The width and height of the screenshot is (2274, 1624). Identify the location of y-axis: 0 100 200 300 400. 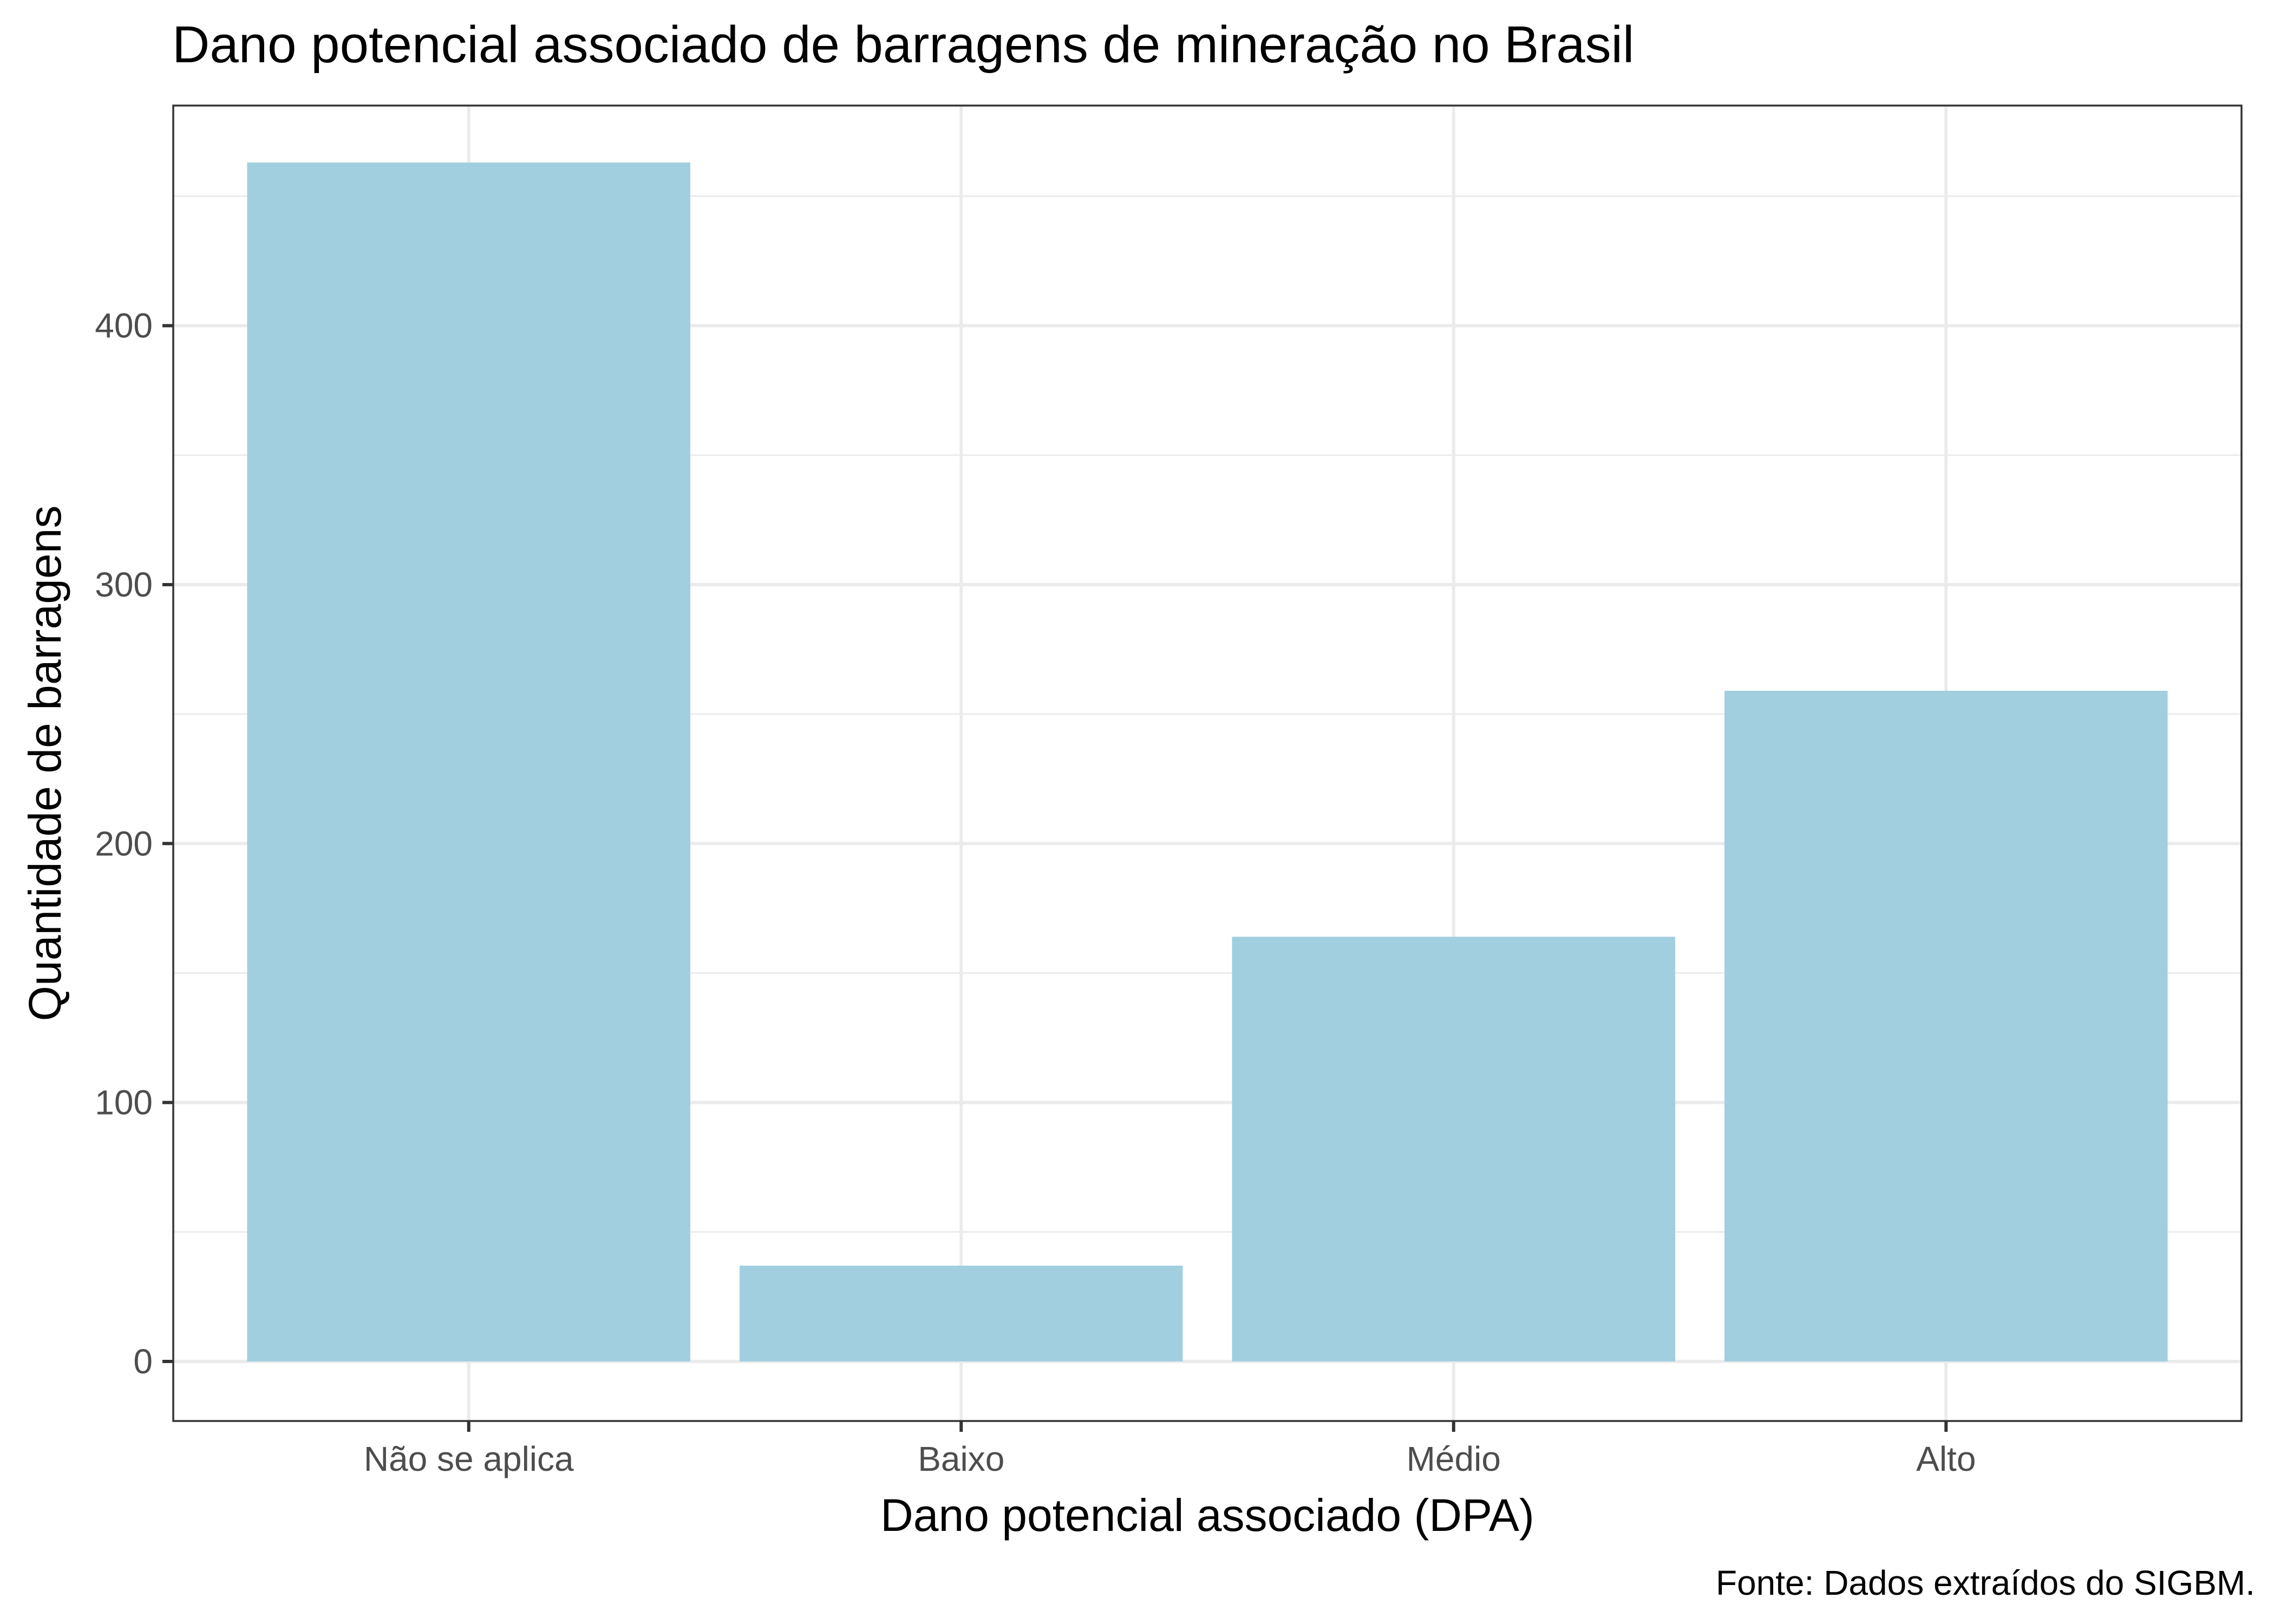
(134, 844).